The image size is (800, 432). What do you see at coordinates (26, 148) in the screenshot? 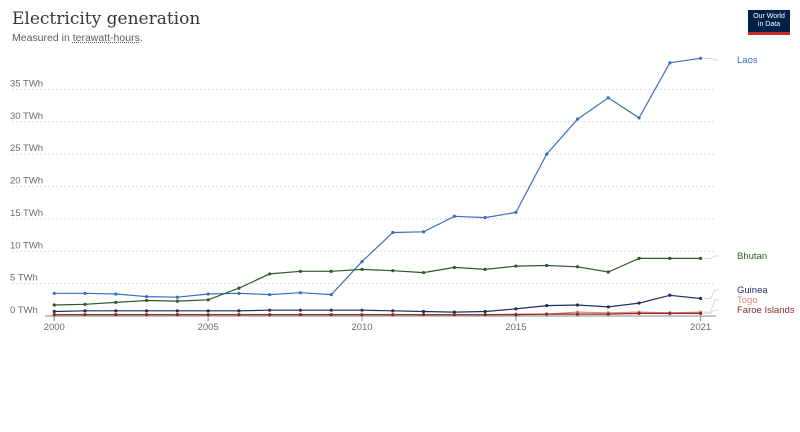
I see `y-tick-label: 25 TWh` at bounding box center [26, 148].